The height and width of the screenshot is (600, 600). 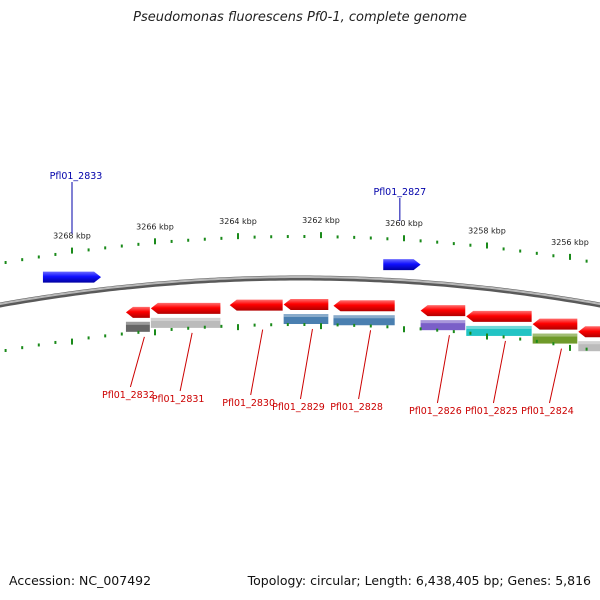 I want to click on forward-strand-genes, so click(x=231, y=271).